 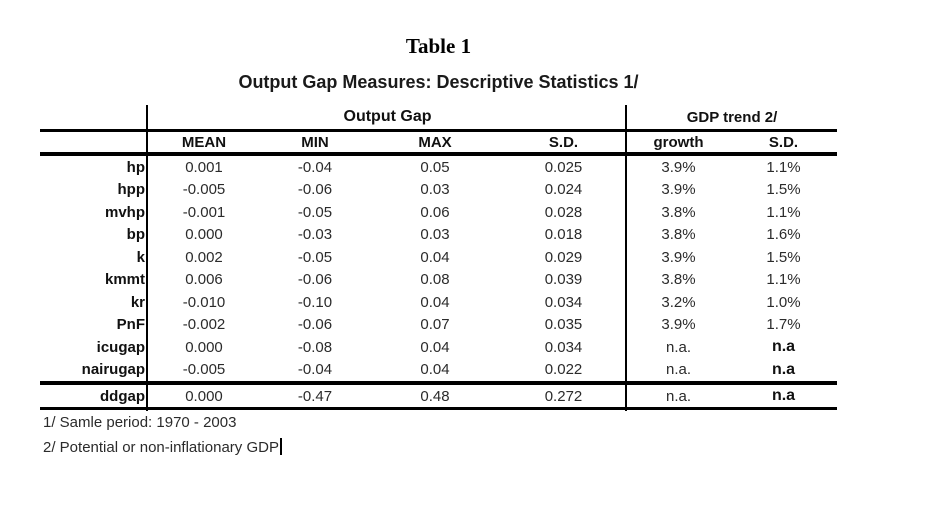 What do you see at coordinates (120, 347) in the screenshot?
I see `row-label: icugap` at bounding box center [120, 347].